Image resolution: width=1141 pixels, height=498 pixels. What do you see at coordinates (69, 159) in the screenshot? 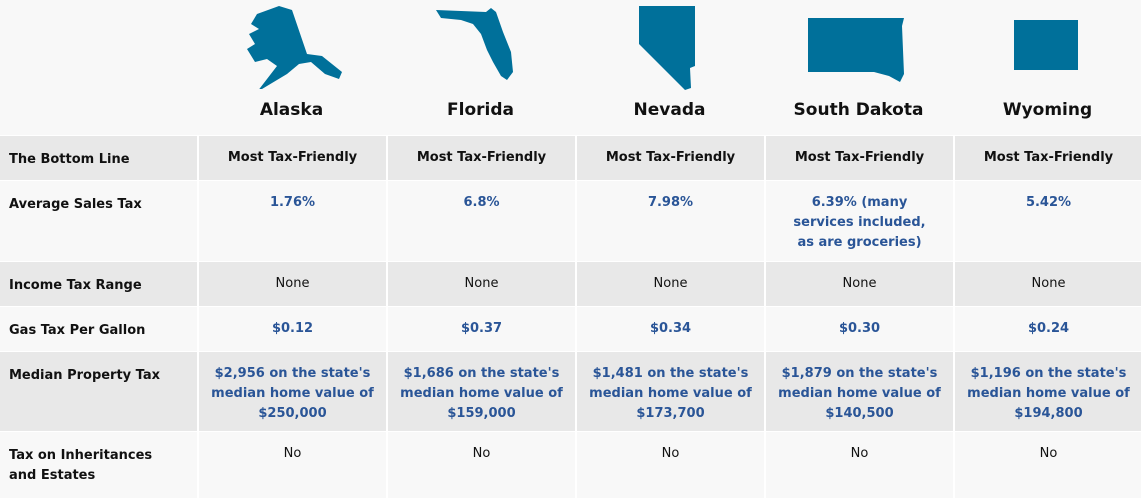
I see `row-label: The Bottom Line` at bounding box center [69, 159].